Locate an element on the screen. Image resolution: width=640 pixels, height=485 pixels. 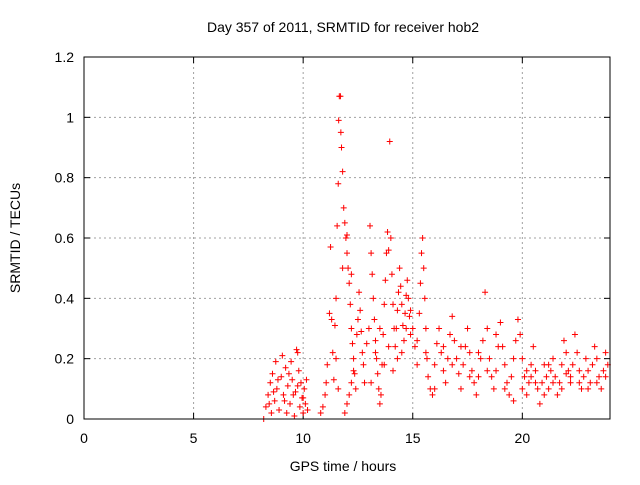
y-tick-label: 0.6 is located at coordinates (65, 238).